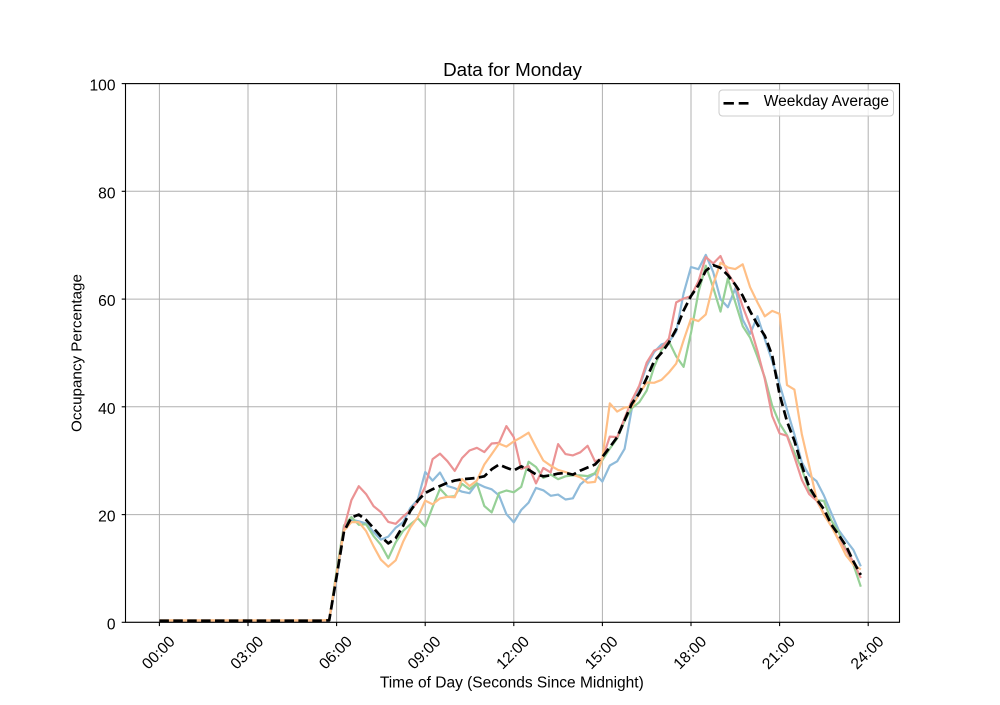 The height and width of the screenshot is (705, 1000). I want to click on svg-text: Data for Monday, so click(512, 69).